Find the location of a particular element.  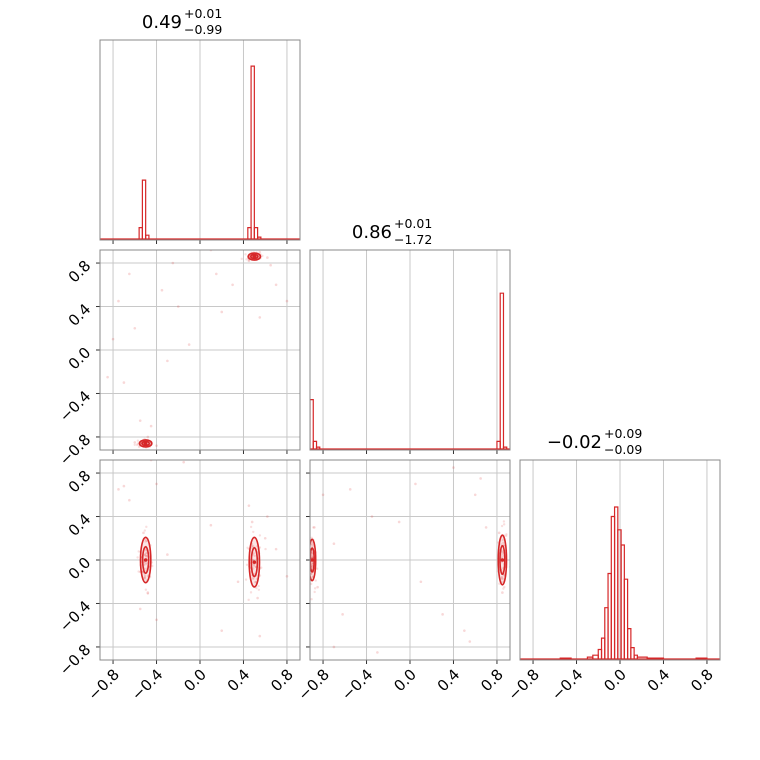

y-tick-label-row2-4: 0.8 is located at coordinates (80, 482).